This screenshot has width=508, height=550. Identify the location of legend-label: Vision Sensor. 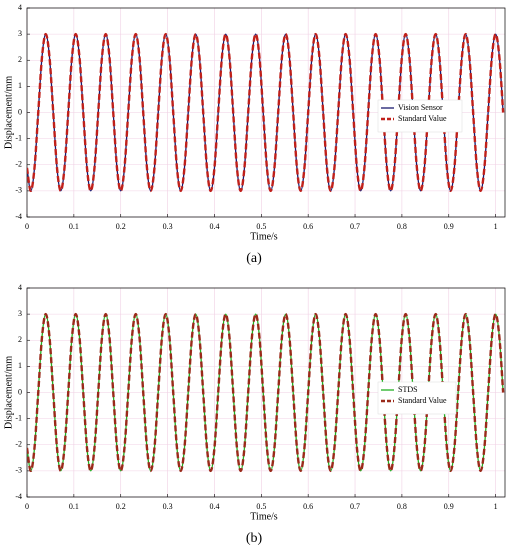
(420, 107).